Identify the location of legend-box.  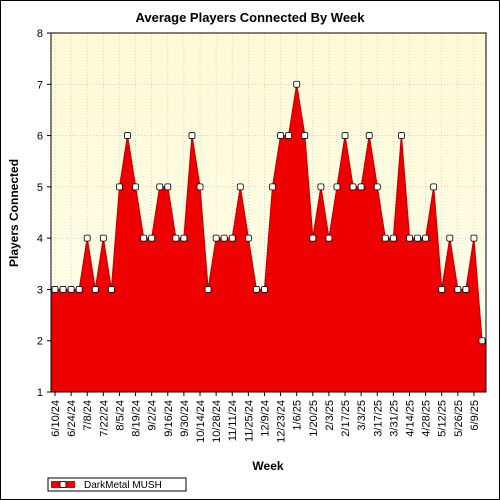
(117, 484).